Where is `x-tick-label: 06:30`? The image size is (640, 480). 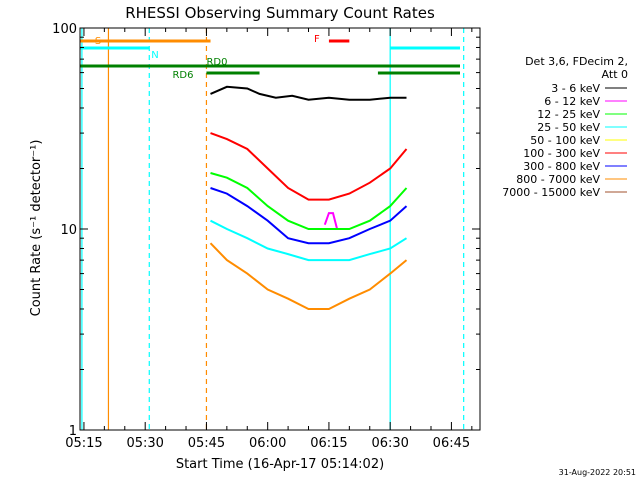
x-tick-label: 06:30 is located at coordinates (389, 443).